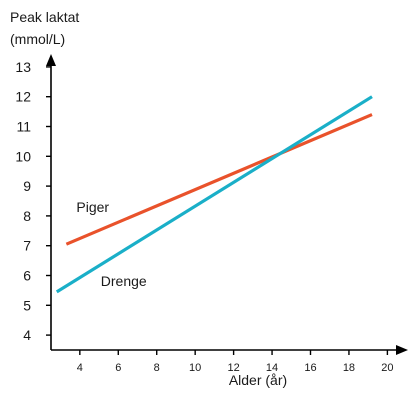  What do you see at coordinates (258, 380) in the screenshot?
I see `x-axis-label: Alder (år)` at bounding box center [258, 380].